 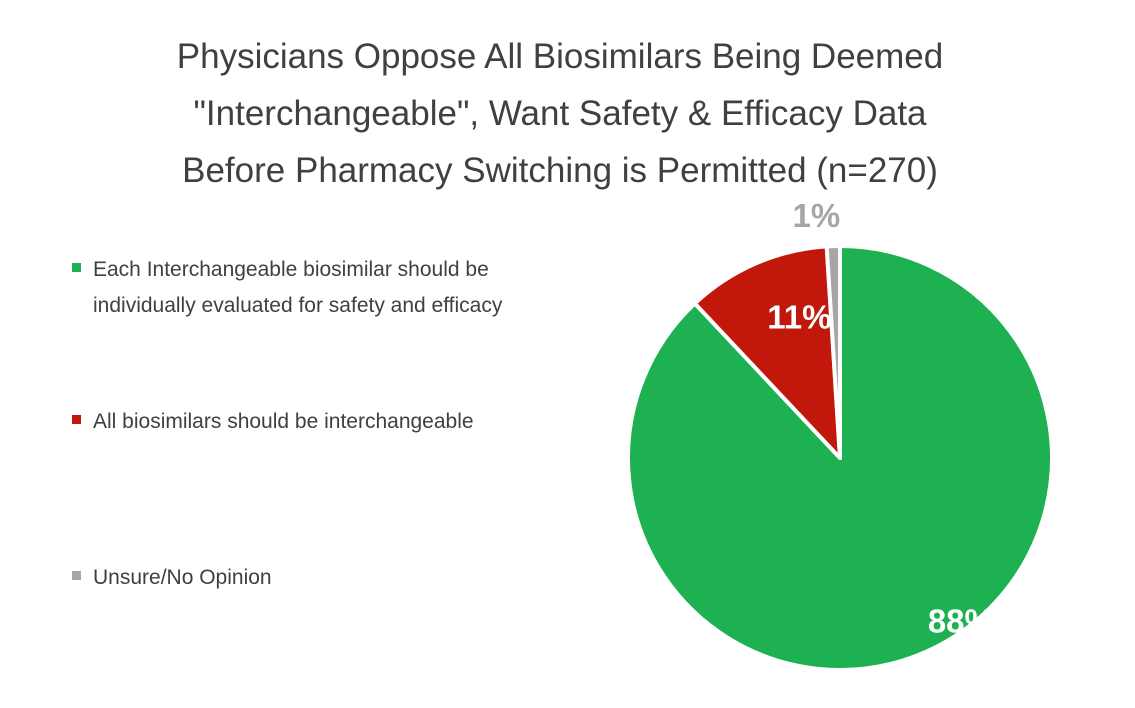 I want to click on legend-item-unsure: Unsure/No Opinion, so click(x=317, y=578).